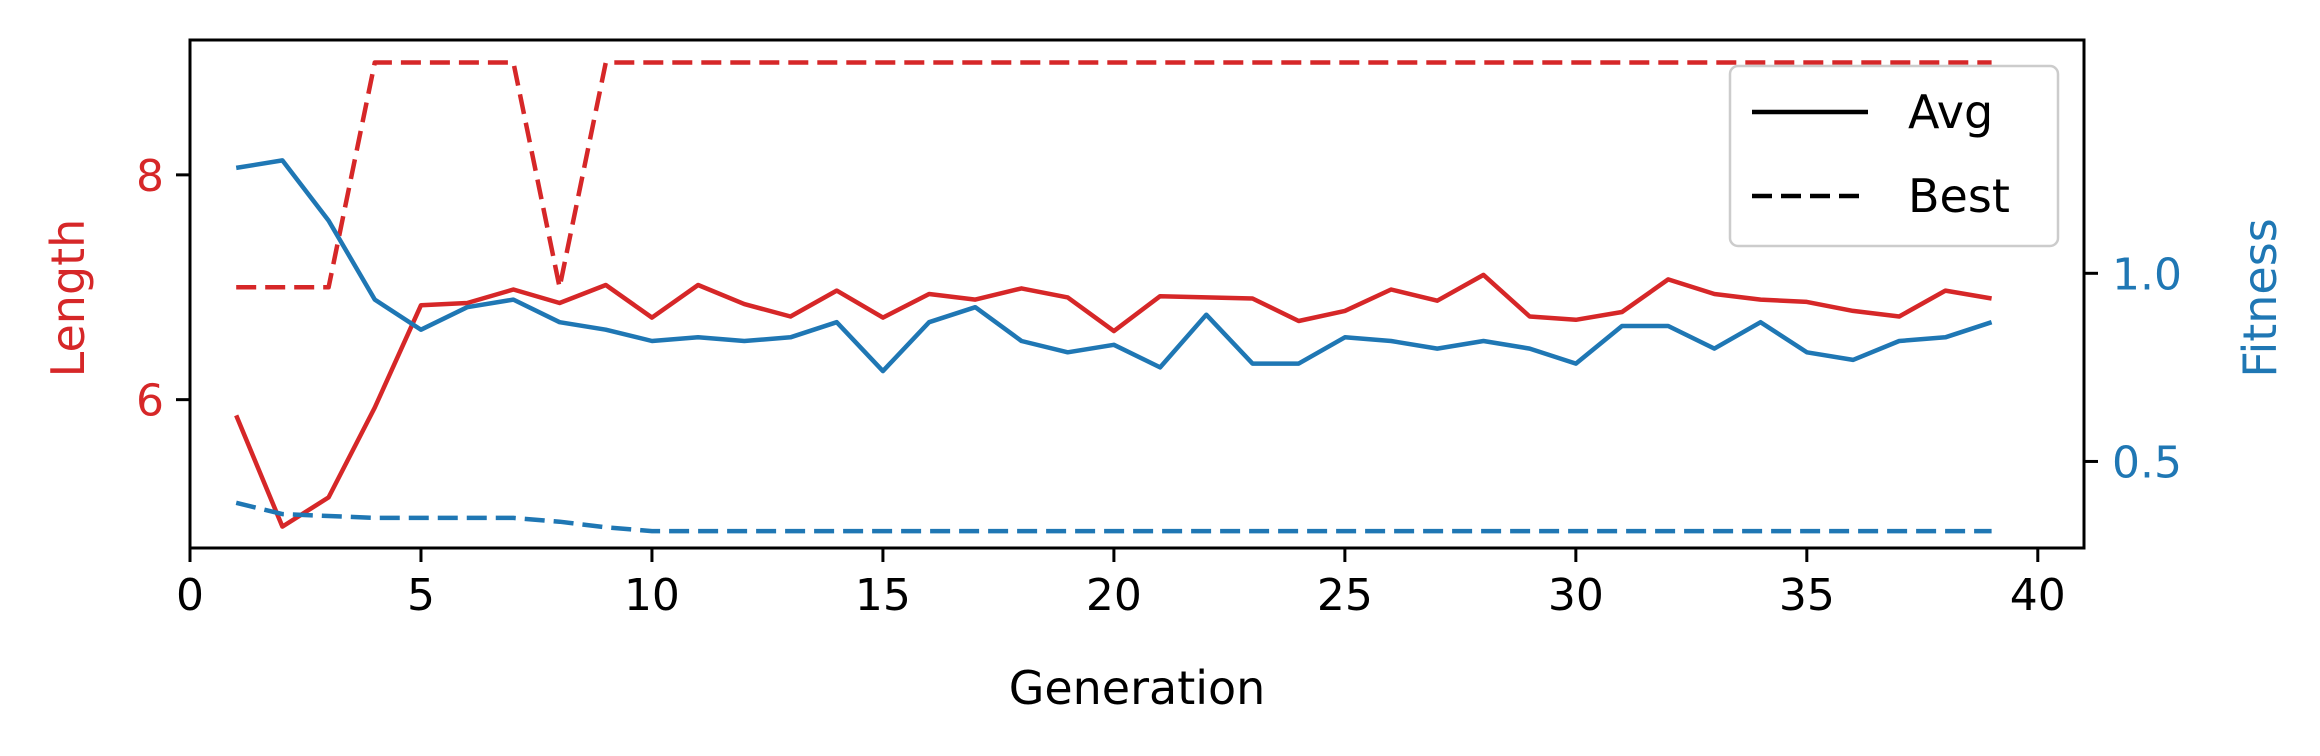  I want to click on x-tick-label: 20, so click(1114, 595).